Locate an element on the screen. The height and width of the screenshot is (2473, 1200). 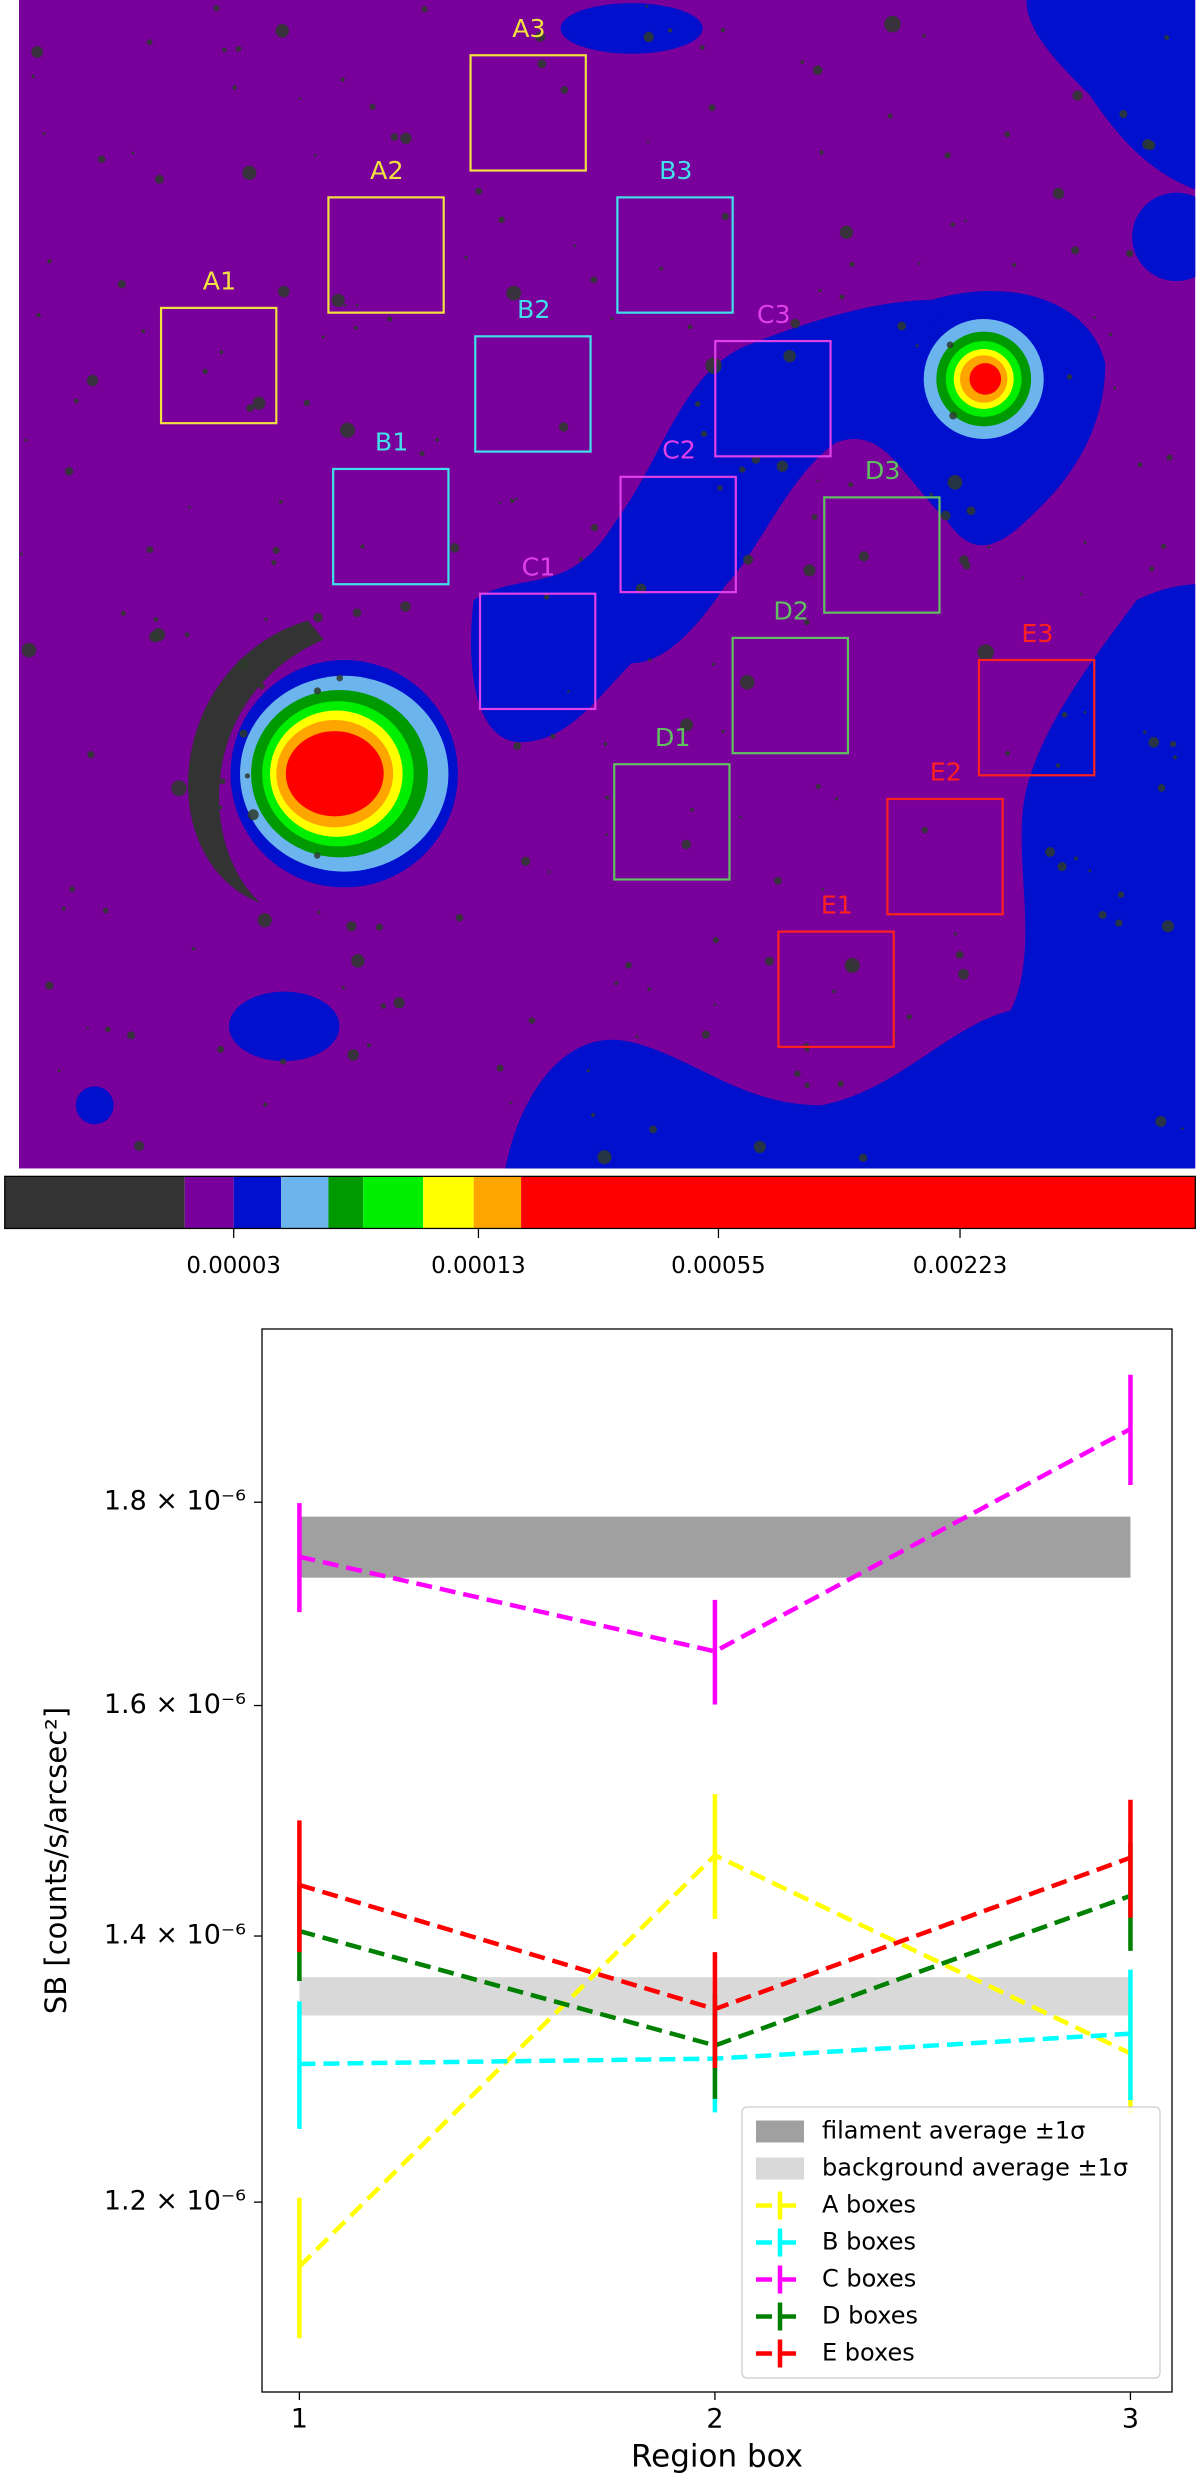
region-label: B3 is located at coordinates (675, 170).